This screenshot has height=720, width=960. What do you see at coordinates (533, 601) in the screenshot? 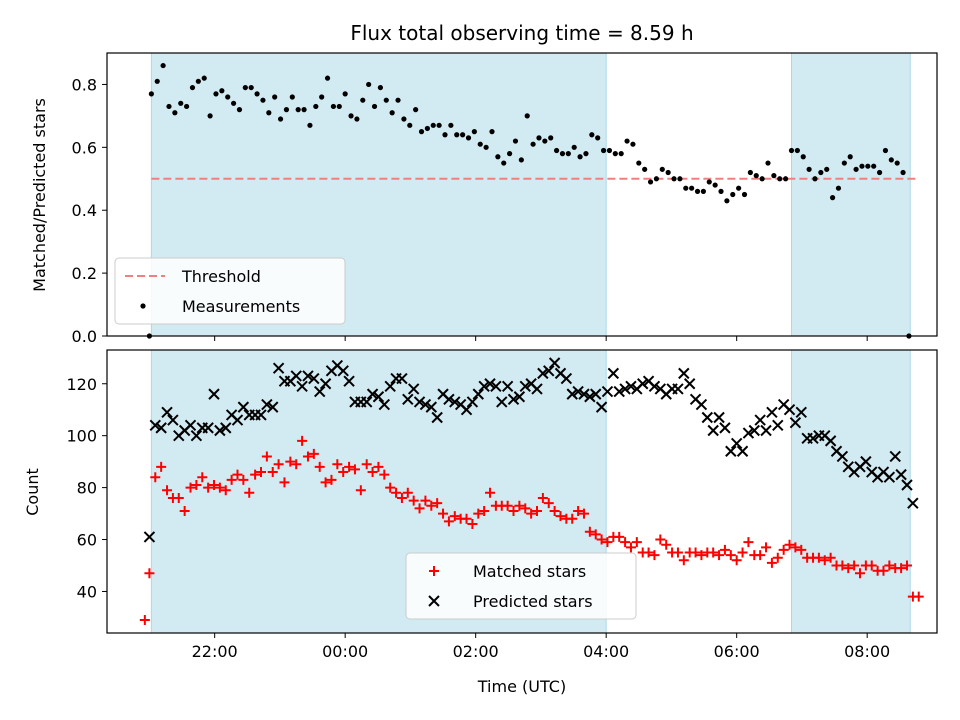
I see `legend-entry-label: Predicted stars` at bounding box center [533, 601].